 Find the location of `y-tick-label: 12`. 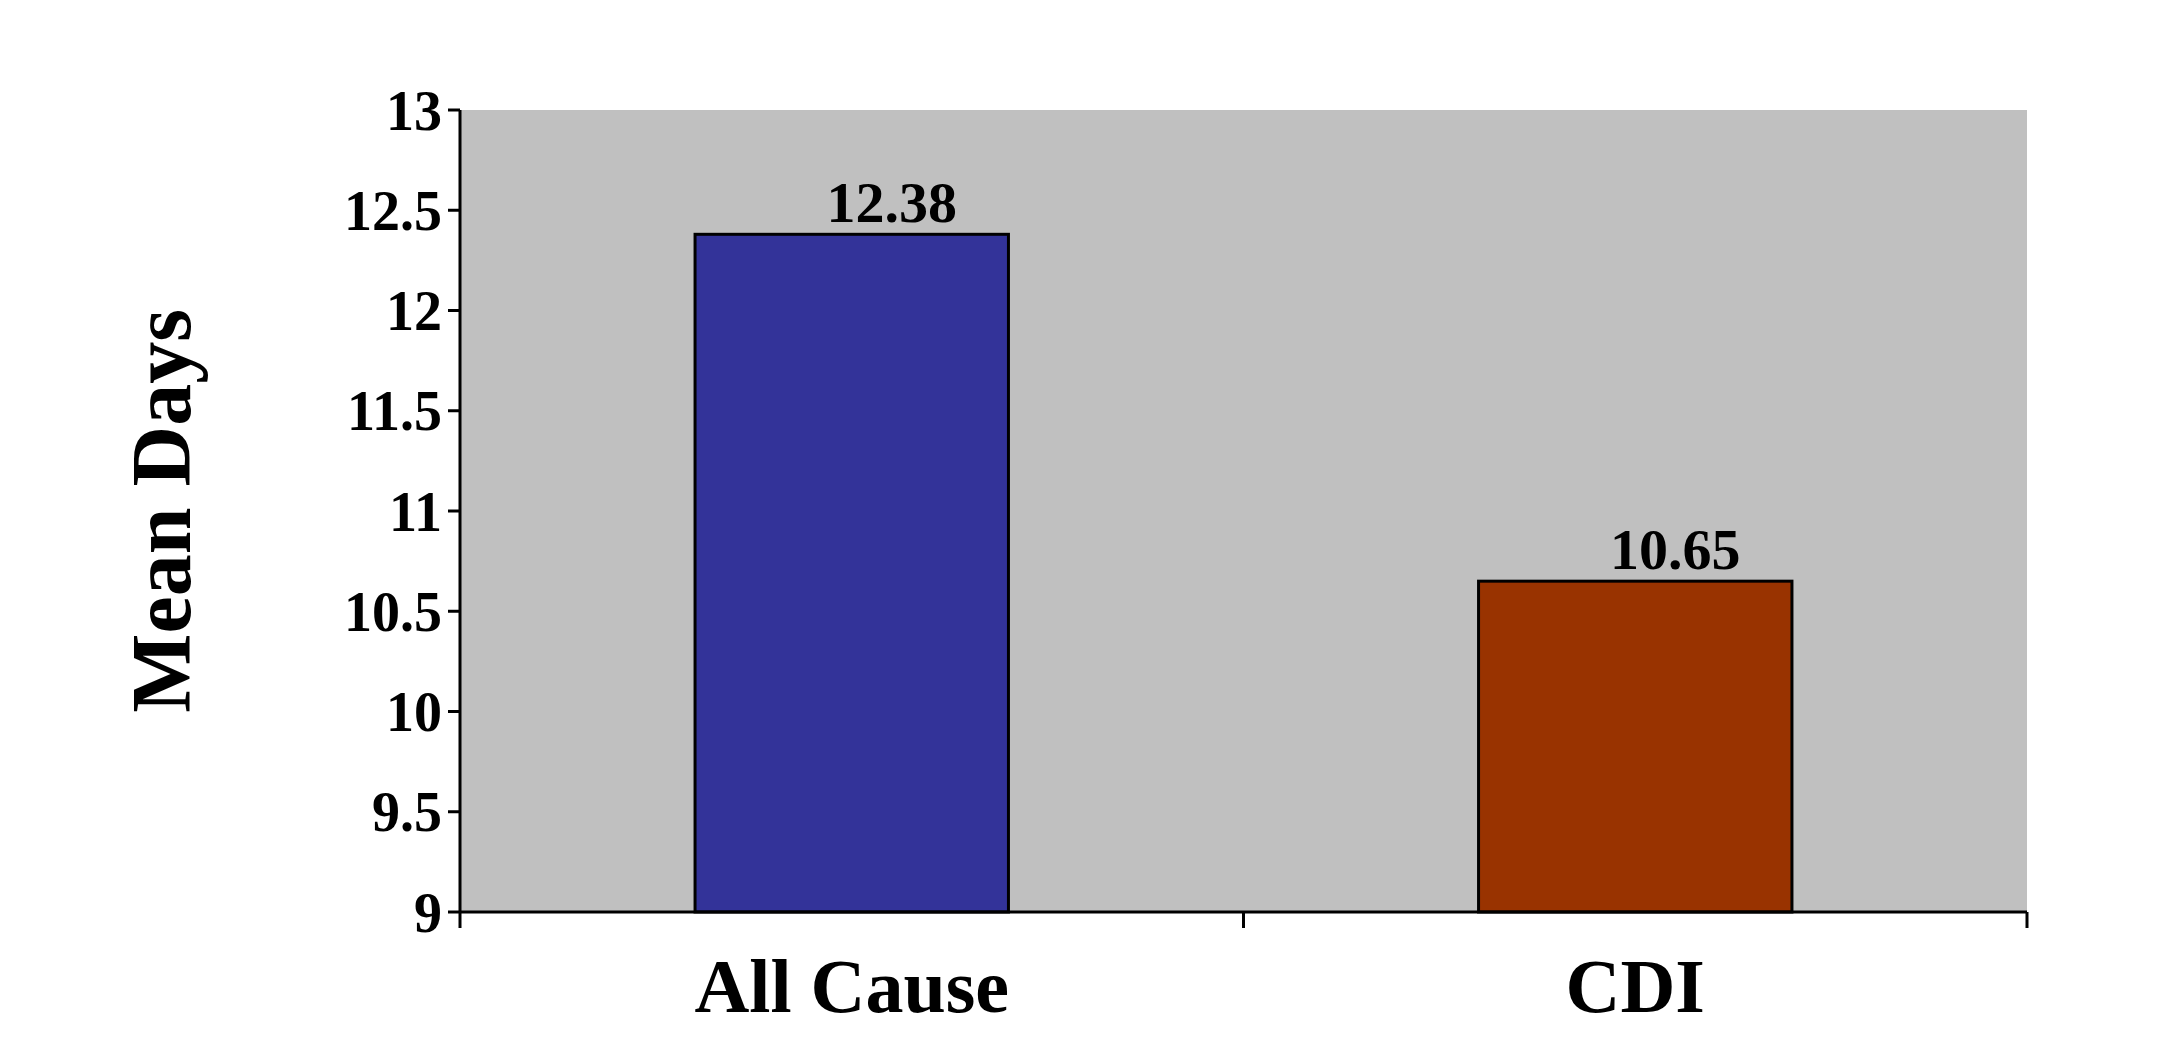

y-tick-label: 12 is located at coordinates (414, 311).